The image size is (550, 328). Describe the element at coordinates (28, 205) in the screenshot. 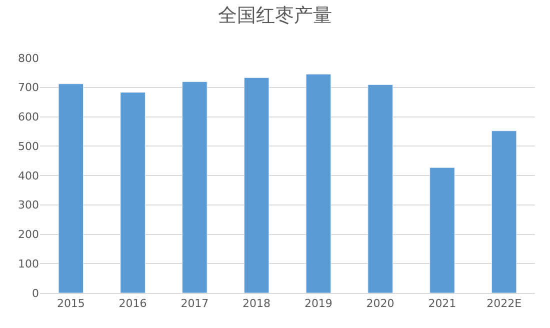

I see `y-tick-label: 300` at that location.